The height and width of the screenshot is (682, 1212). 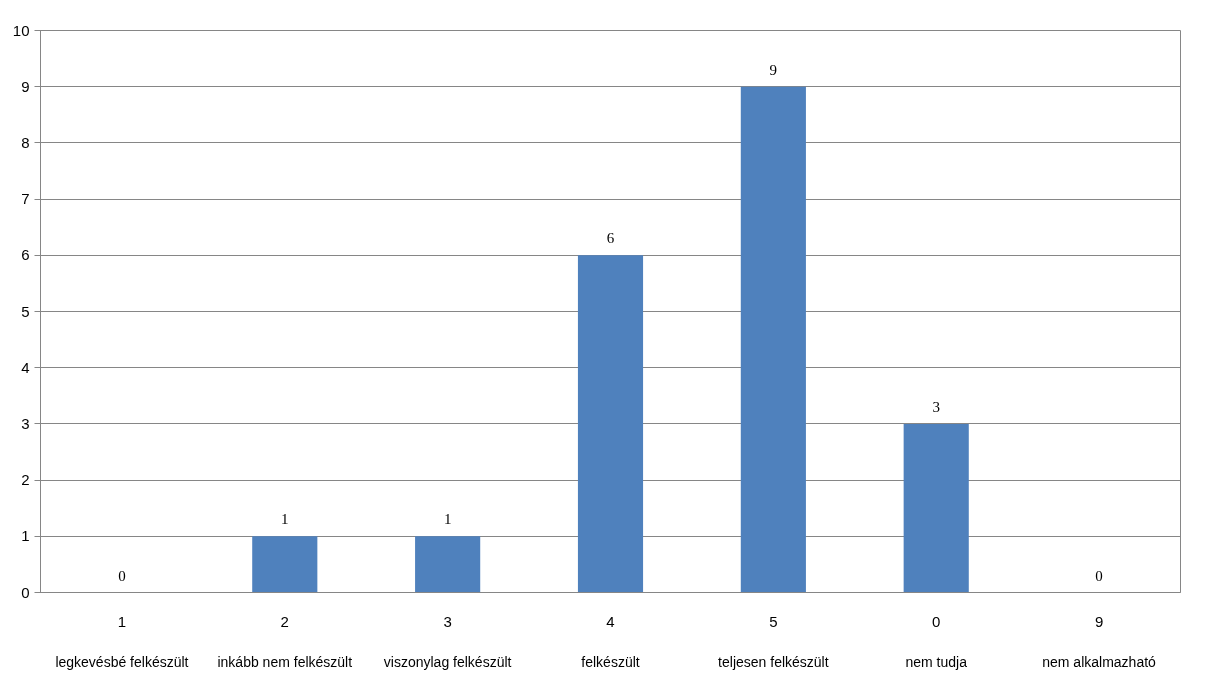 What do you see at coordinates (936, 406) in the screenshot?
I see `data-label: 3` at bounding box center [936, 406].